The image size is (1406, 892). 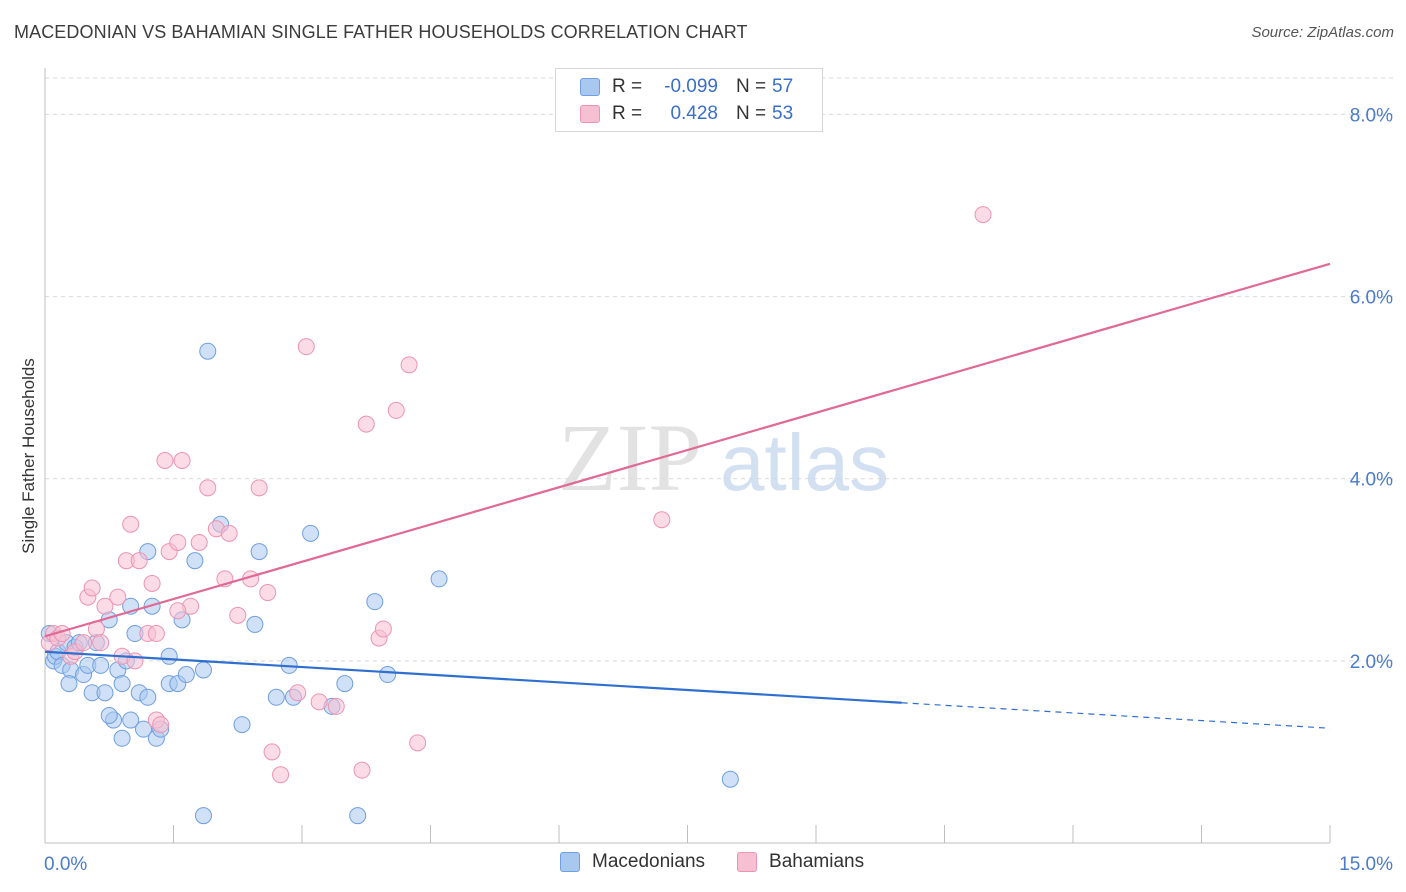 What do you see at coordinates (694, 113) in the screenshot?
I see `legend-r-value: 0.428` at bounding box center [694, 113].